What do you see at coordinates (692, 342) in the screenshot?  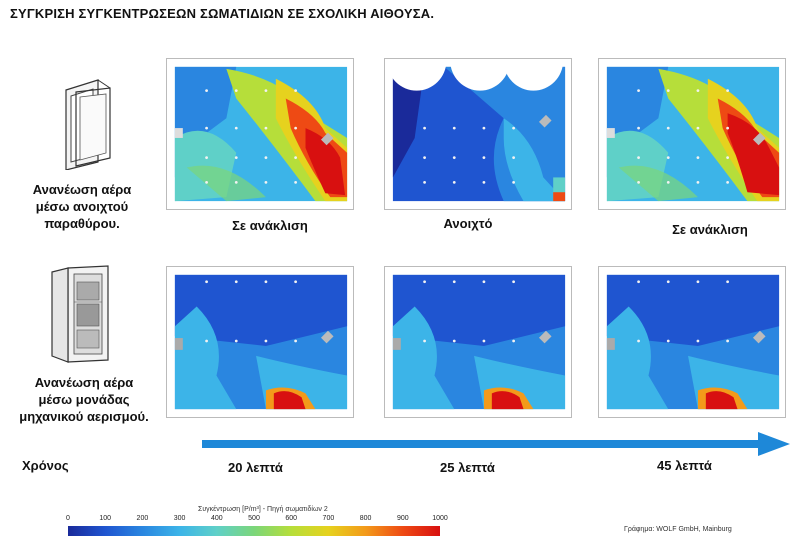 I see `panel-mechanical-45min` at bounding box center [692, 342].